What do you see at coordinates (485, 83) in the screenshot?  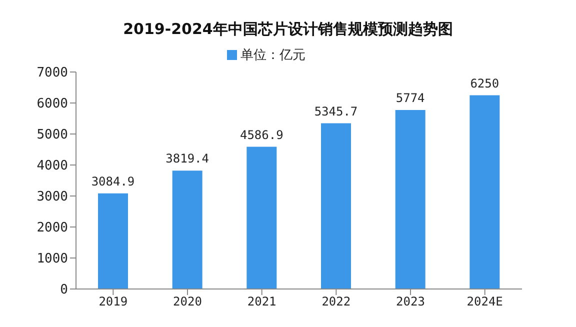 I see `data-label: 6250` at bounding box center [485, 83].